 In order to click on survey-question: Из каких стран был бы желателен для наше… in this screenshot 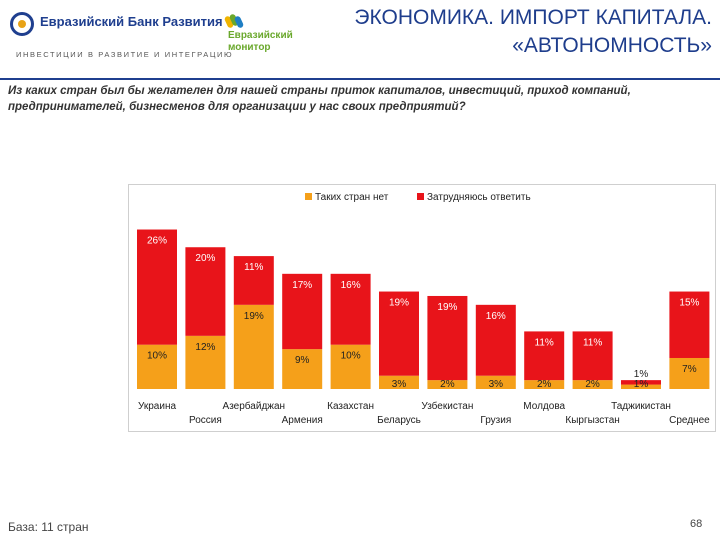, I will do `click(319, 99)`.